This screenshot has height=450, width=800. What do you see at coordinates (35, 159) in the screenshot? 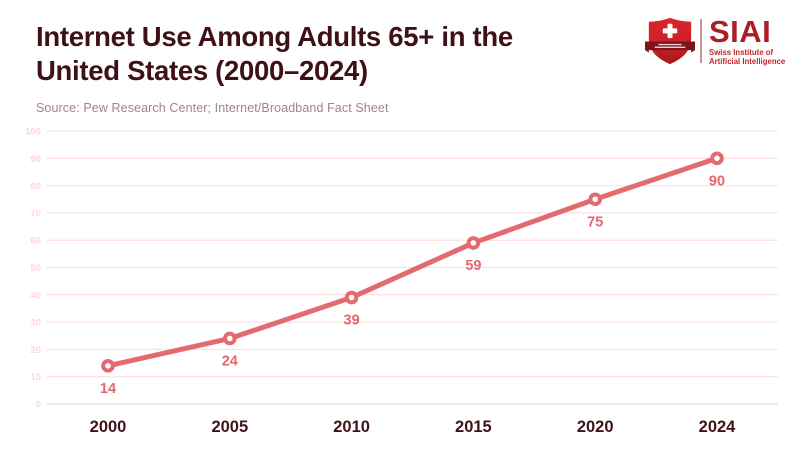
I see `y-tick-label: 90` at bounding box center [35, 159].